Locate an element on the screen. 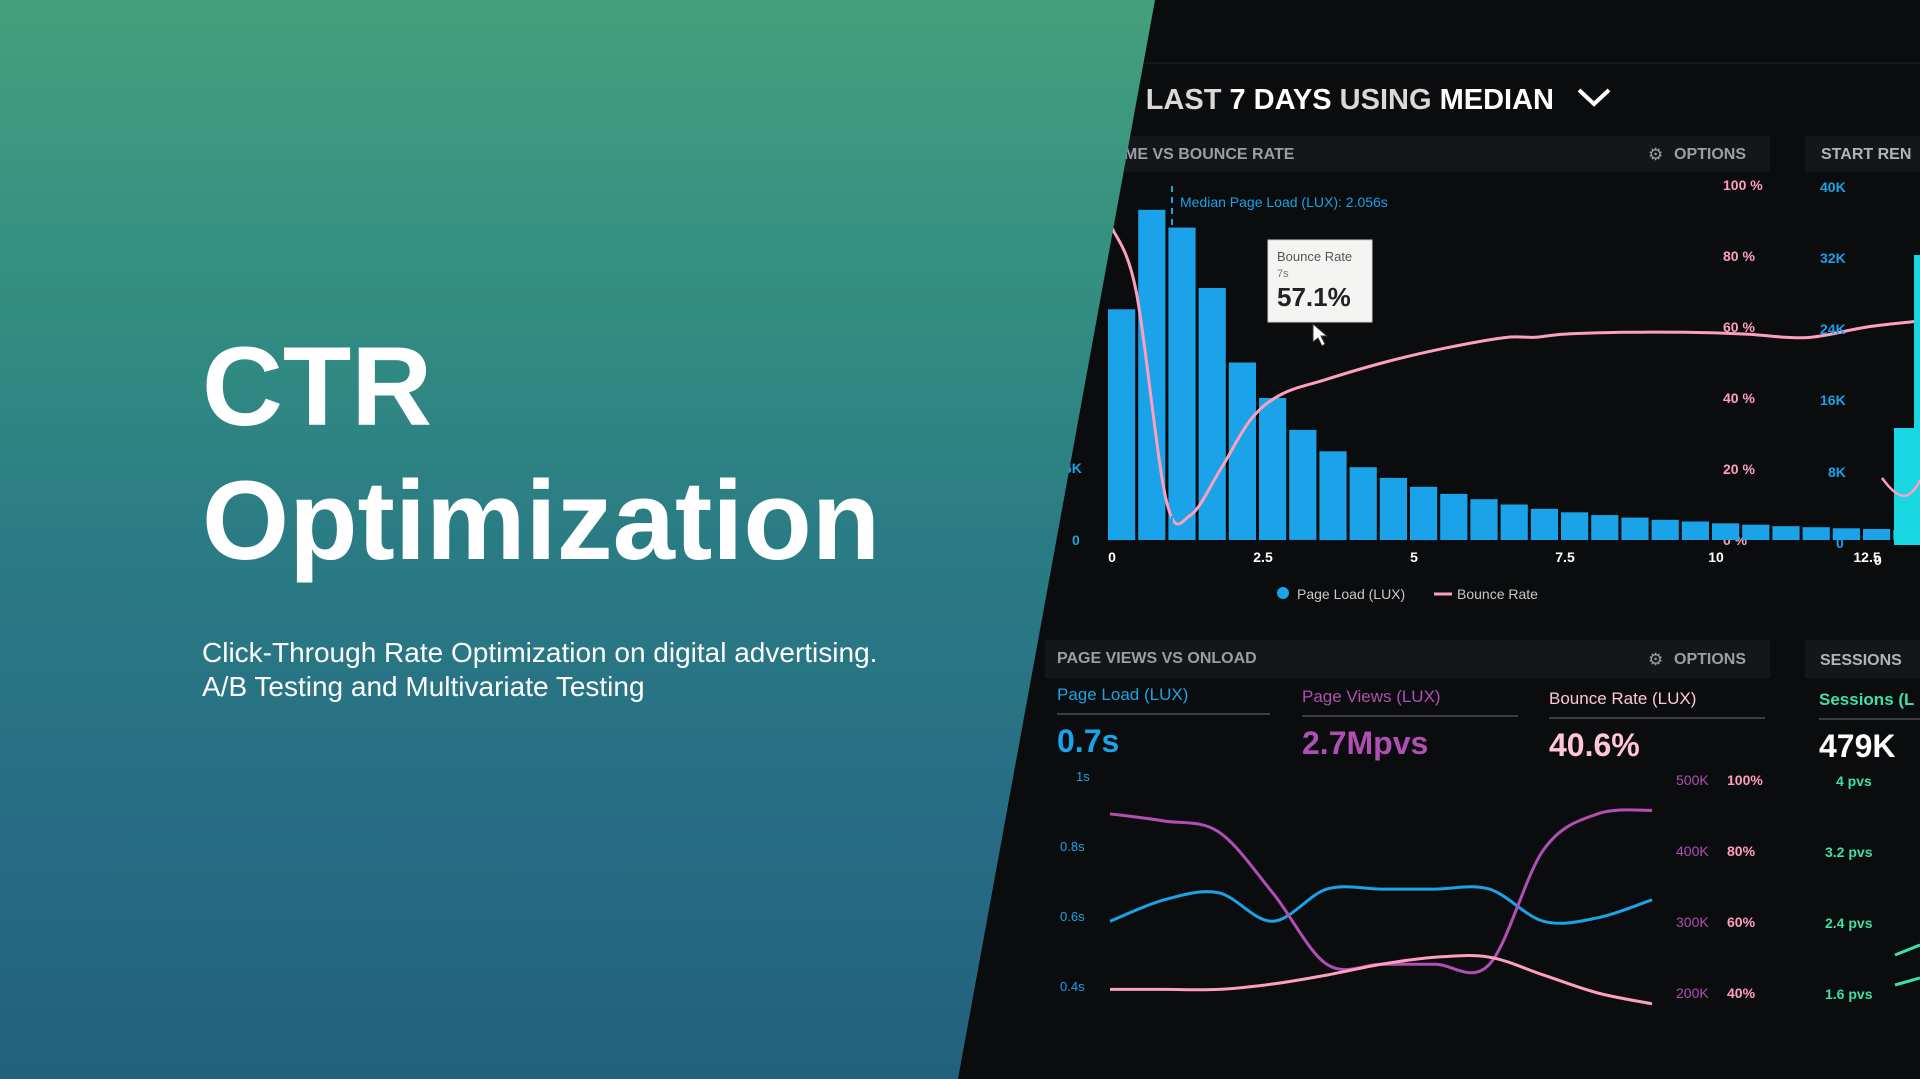  side-bottom-panel-header is located at coordinates (1862, 659).